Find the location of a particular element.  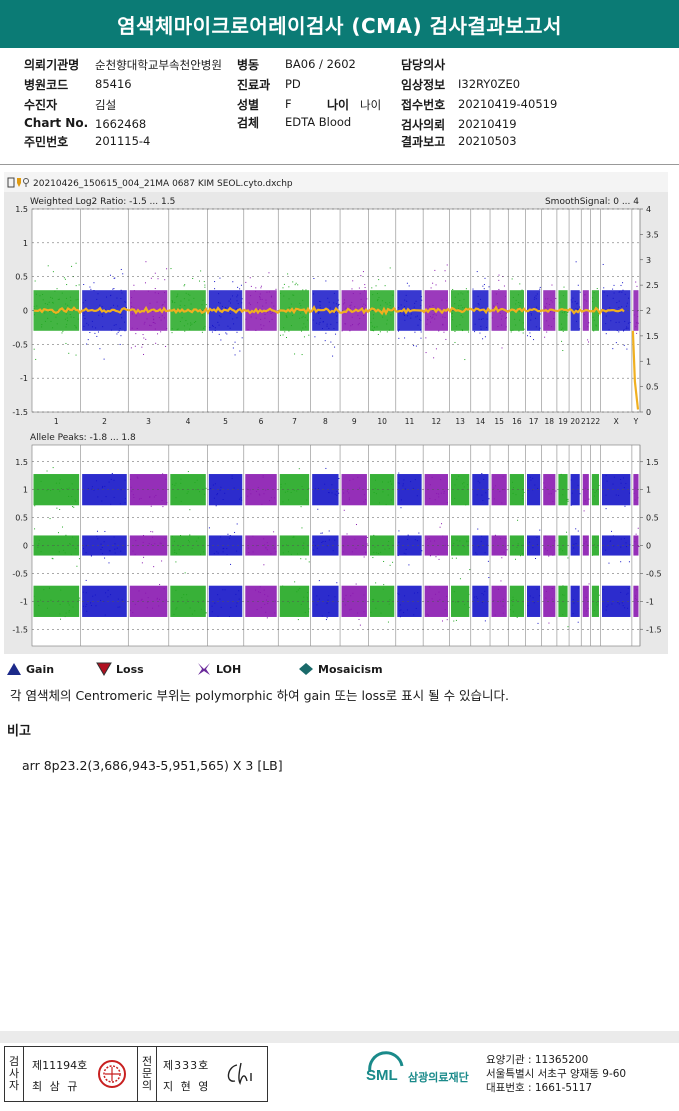

chromosome-label: 15 is located at coordinates (499, 421).